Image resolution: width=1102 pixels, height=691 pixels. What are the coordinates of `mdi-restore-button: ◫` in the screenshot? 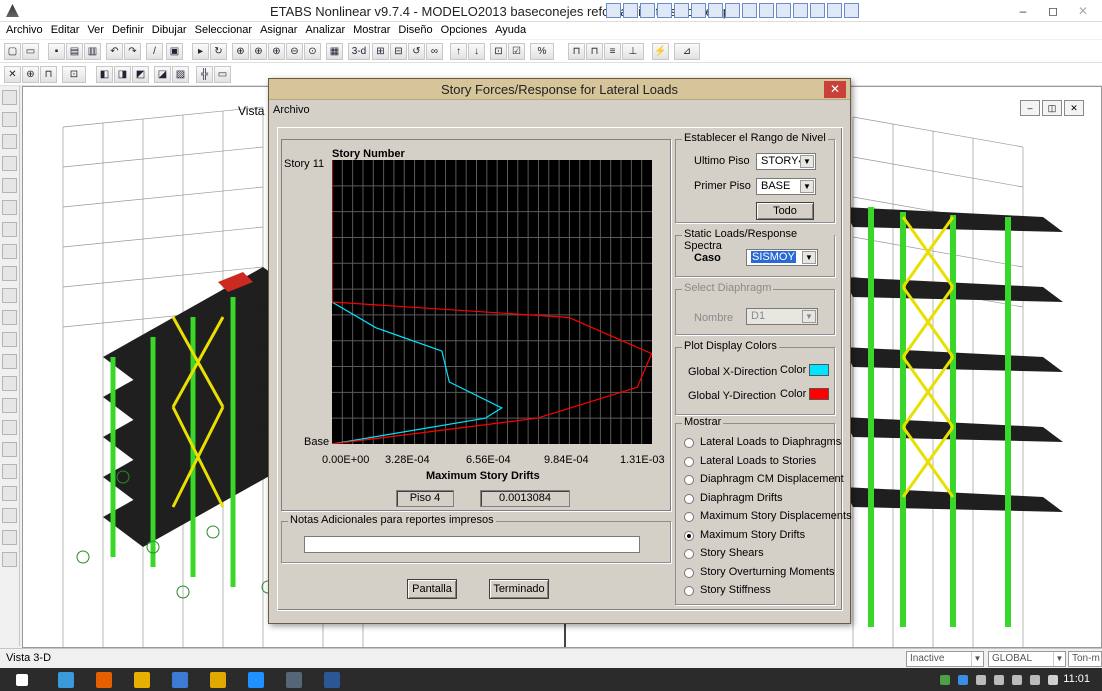 It's located at (1052, 108).